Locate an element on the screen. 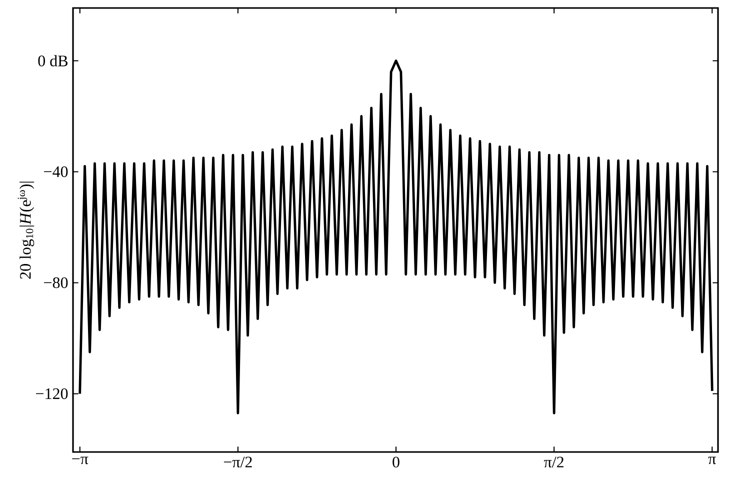 This screenshot has width=730, height=480. y-tick-label: −80 is located at coordinates (56, 282).